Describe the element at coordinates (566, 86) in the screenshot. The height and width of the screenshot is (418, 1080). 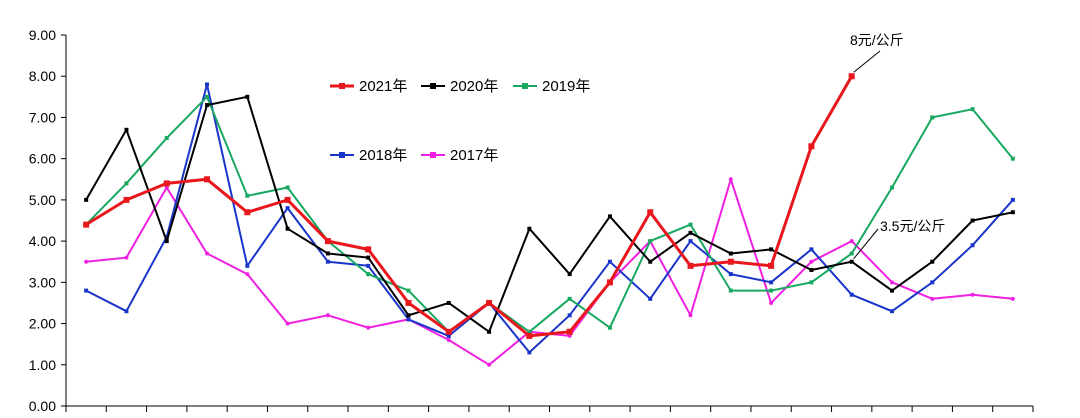
I see `legend-label: 2019年` at that location.